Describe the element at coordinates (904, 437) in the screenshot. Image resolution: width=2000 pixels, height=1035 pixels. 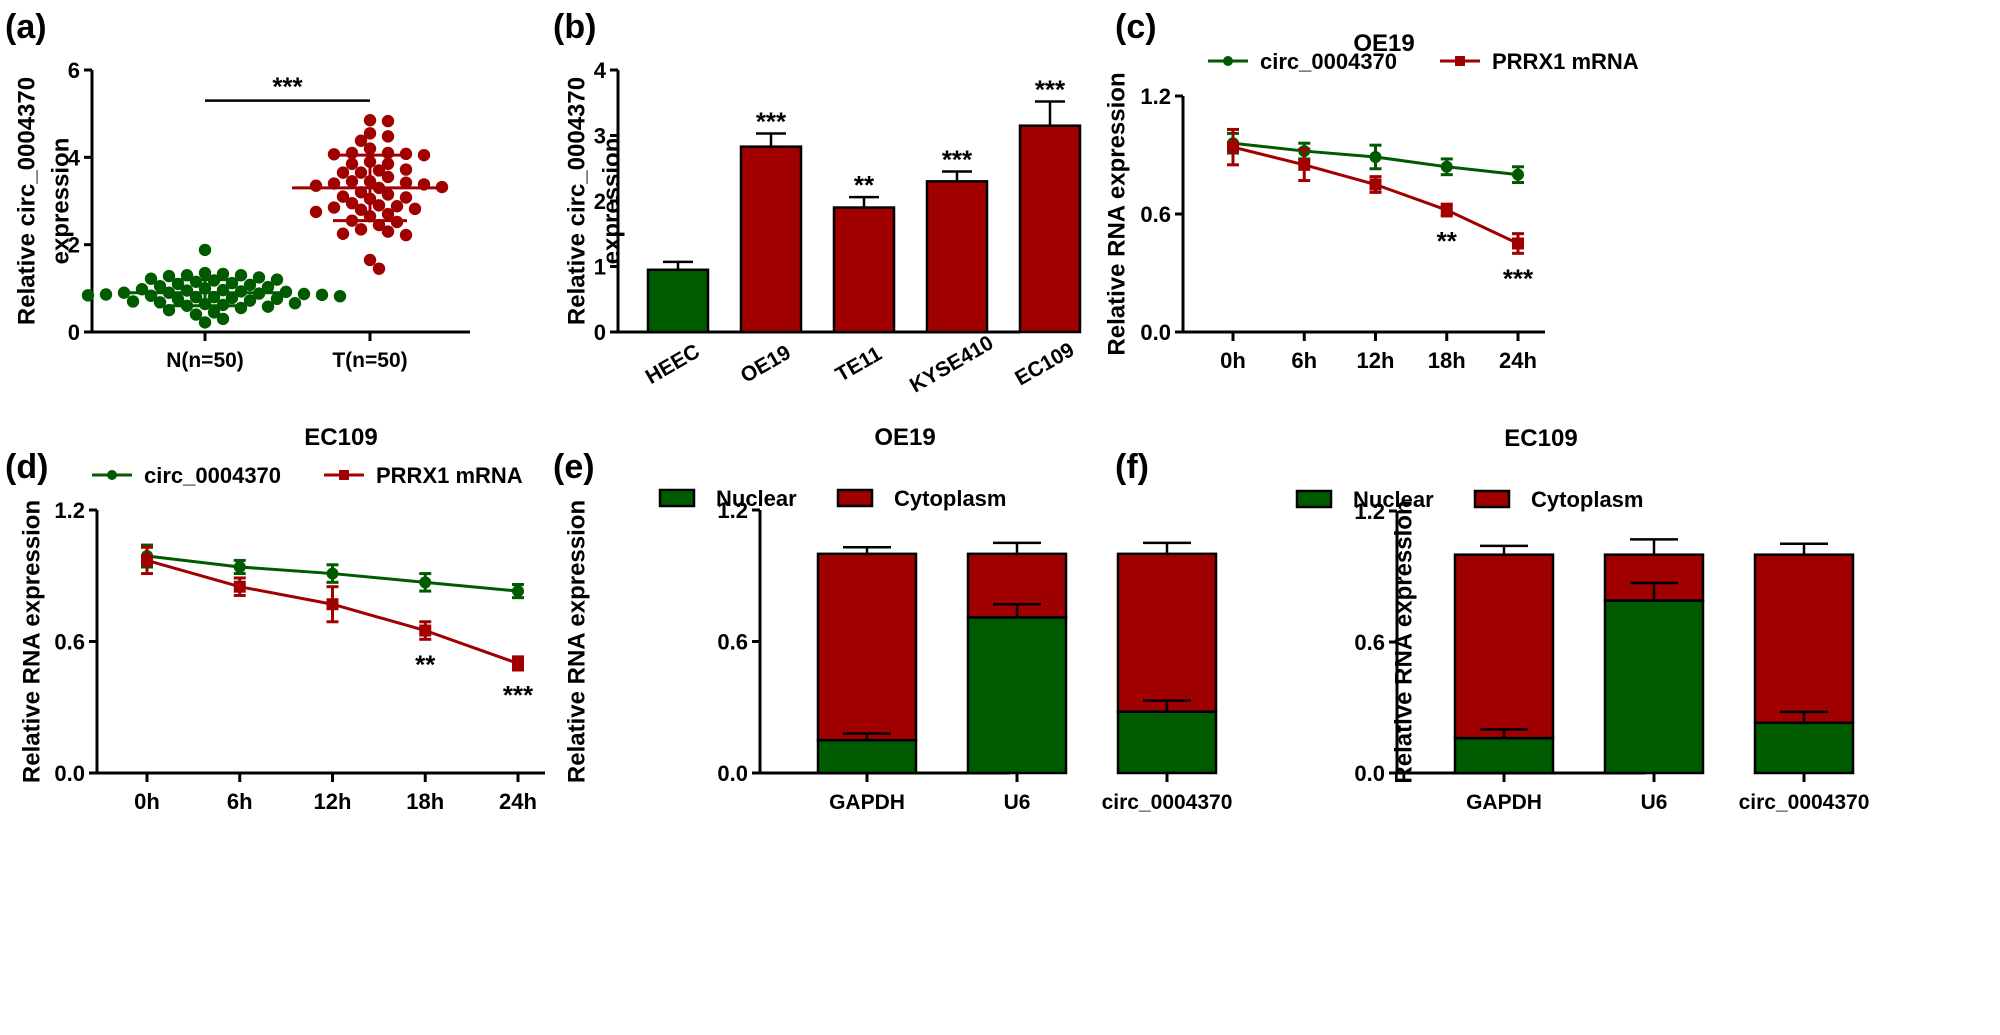
I see `chart-title: OE19` at that location.